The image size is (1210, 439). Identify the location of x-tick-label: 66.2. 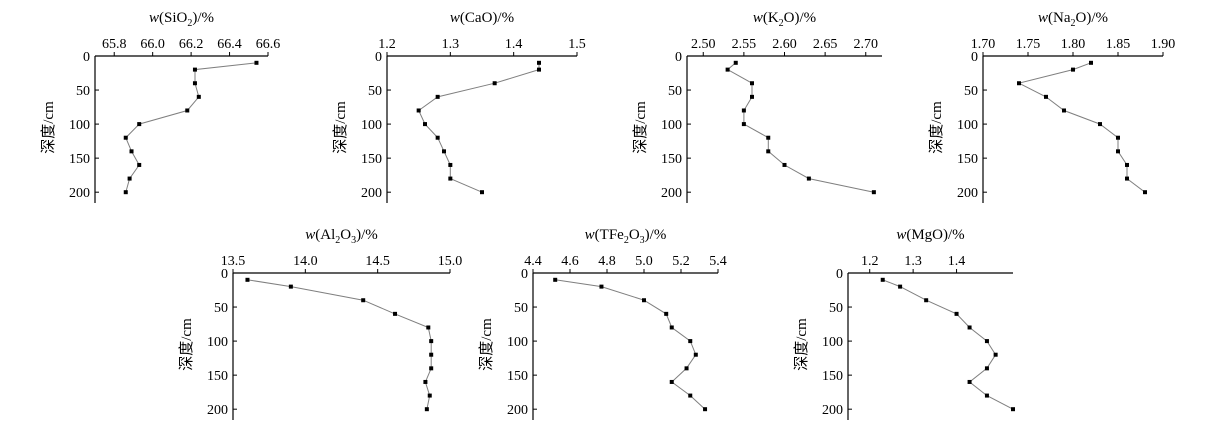
(191, 44).